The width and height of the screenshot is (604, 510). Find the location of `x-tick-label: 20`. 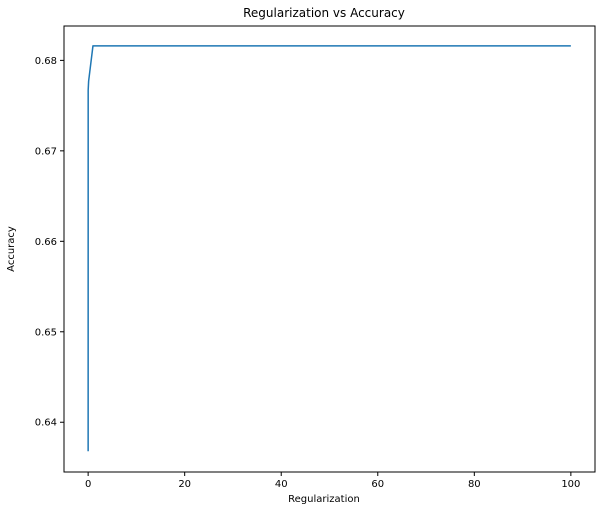

x-tick-label: 20 is located at coordinates (184, 484).